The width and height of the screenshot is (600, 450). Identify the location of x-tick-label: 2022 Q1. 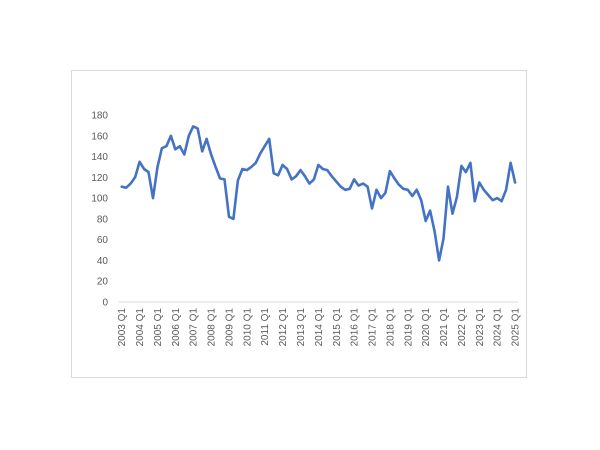
(462, 327).